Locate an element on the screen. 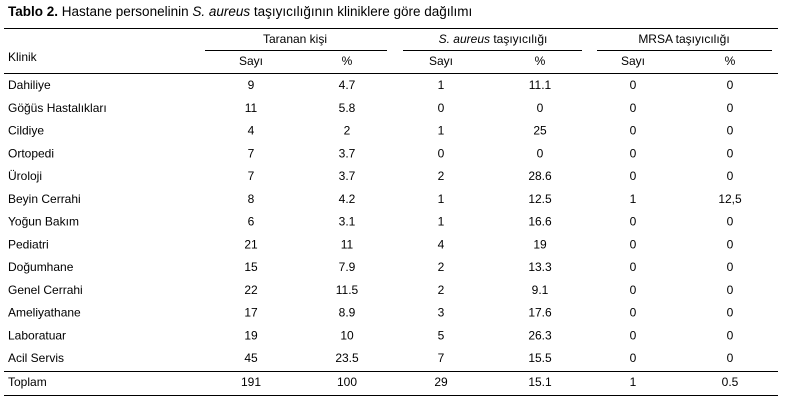 The width and height of the screenshot is (787, 404). cell: 29 is located at coordinates (441, 382).